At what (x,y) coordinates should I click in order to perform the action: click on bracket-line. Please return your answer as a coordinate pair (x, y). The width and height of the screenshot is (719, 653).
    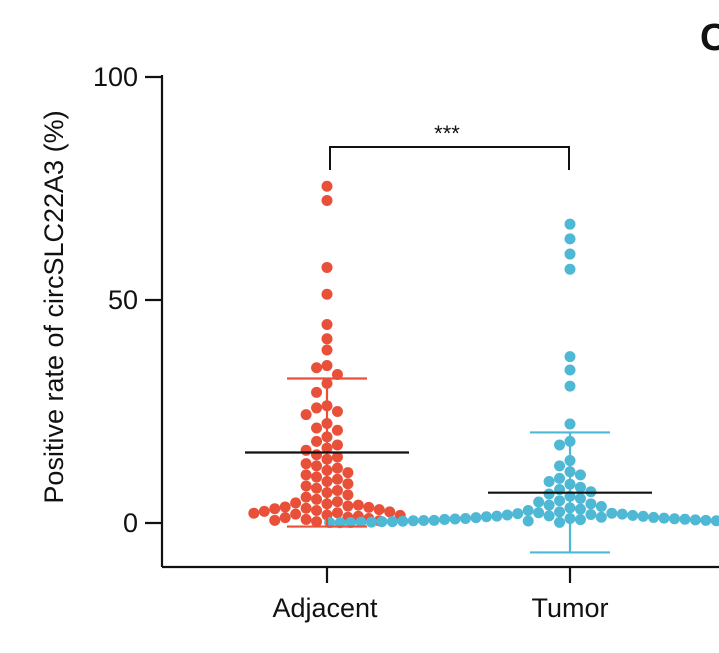
    Looking at the image, I should click on (449, 158).